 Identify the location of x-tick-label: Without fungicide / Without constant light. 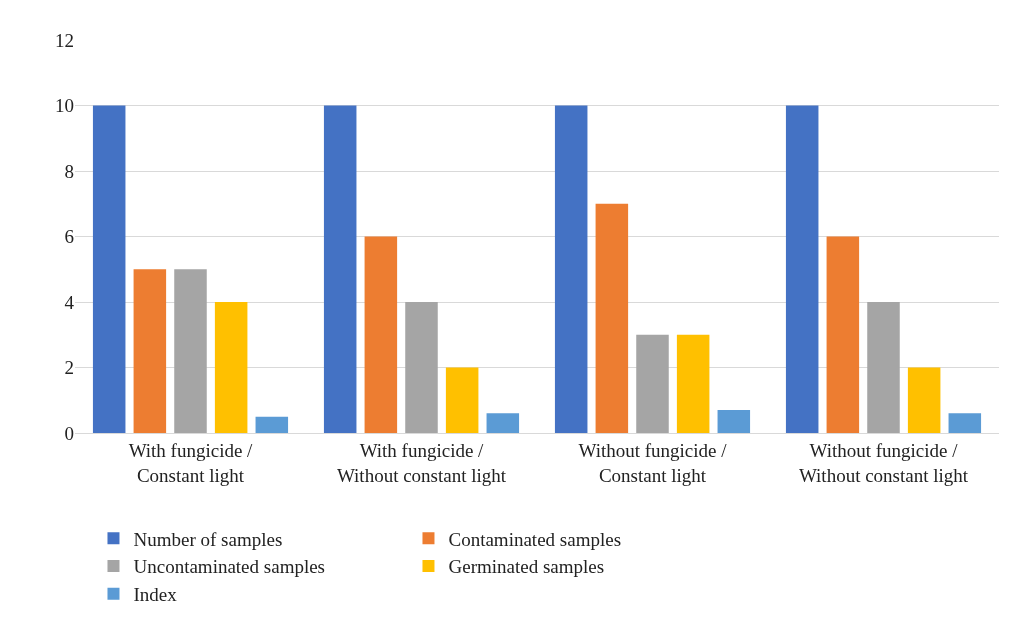
(883, 462).